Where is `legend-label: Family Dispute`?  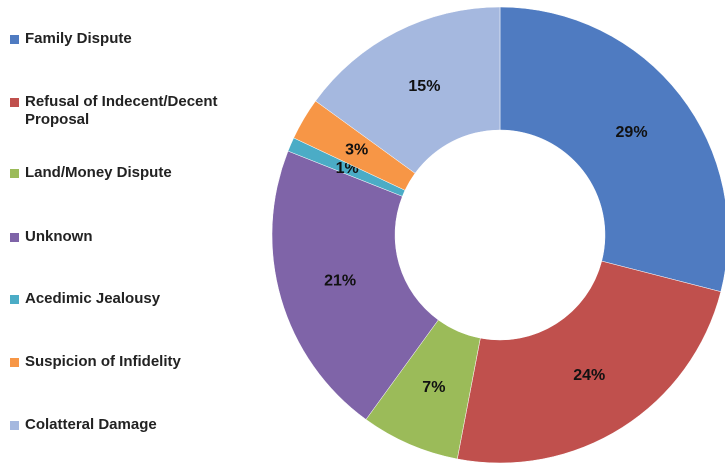
legend-label: Family Dispute is located at coordinates (78, 38).